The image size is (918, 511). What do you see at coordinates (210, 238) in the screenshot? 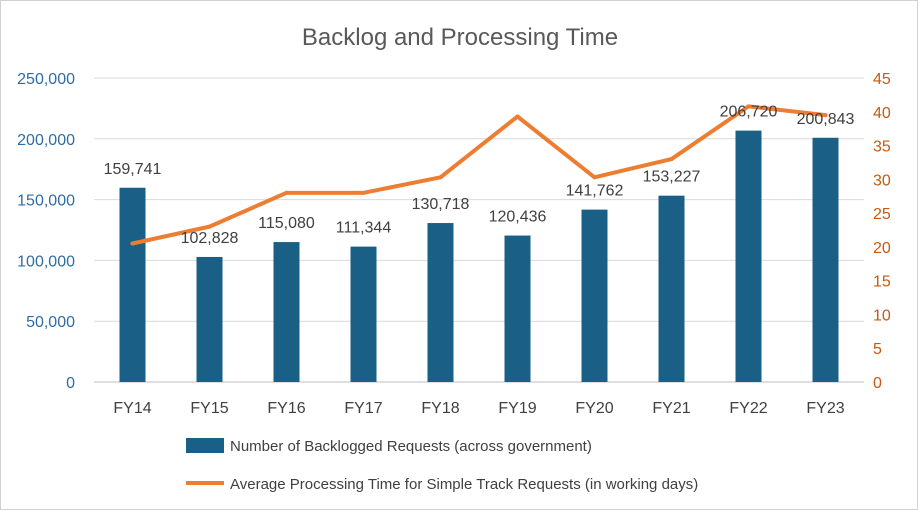
I see `bar-data-label: 102,828` at bounding box center [210, 238].